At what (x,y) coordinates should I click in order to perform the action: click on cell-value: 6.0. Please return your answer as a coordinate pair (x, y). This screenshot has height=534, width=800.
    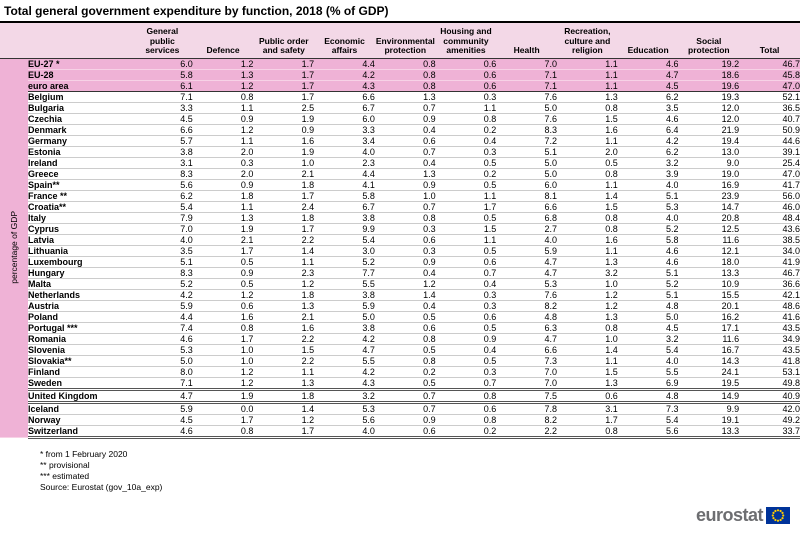
    Looking at the image, I should click on (344, 119).